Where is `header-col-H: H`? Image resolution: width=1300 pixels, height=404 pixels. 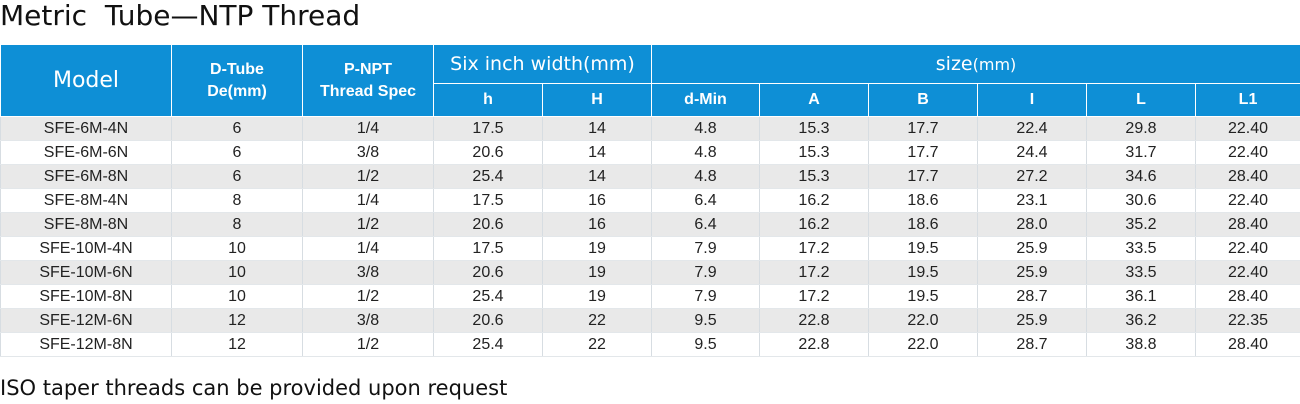 header-col-H: H is located at coordinates (597, 100).